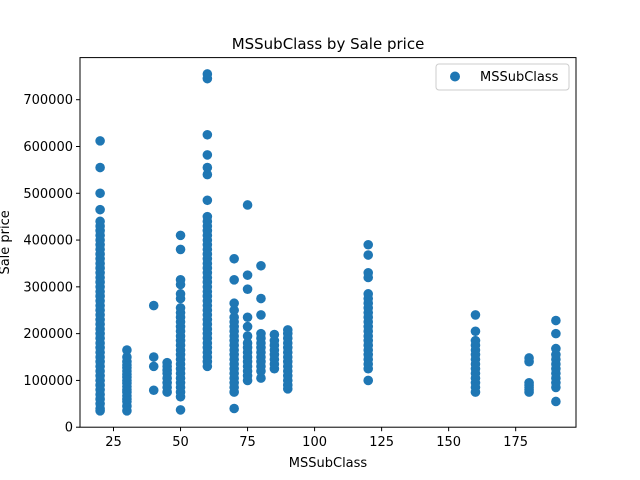  I want to click on x-tick-label: 150, so click(448, 442).